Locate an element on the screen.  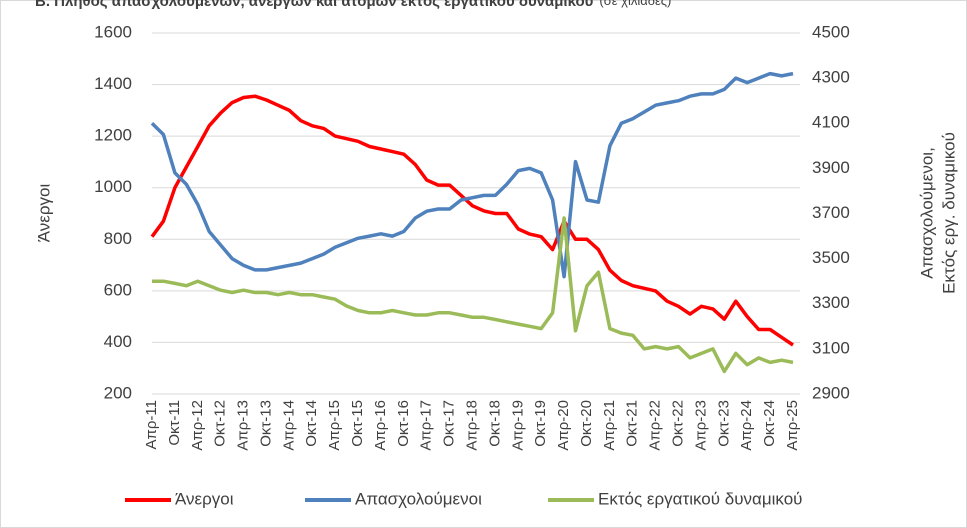
y2-tick-label: 3300 is located at coordinates (831, 302).